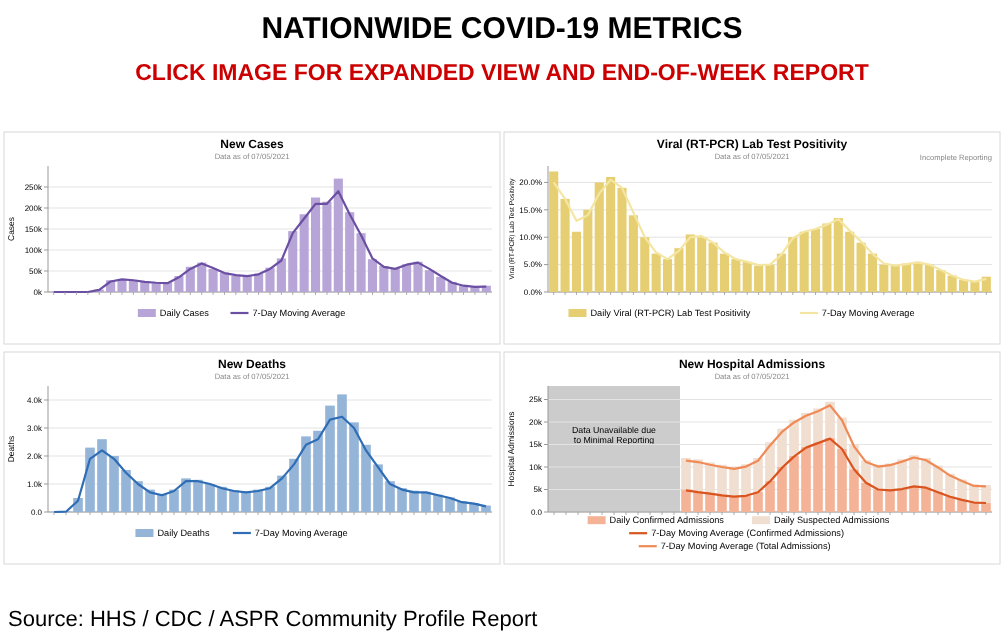 This screenshot has height=640, width=1004. Describe the element at coordinates (273, 620) in the screenshot. I see `source-note: Source: HHS / CDC / ASPR Community Profile Report` at that location.